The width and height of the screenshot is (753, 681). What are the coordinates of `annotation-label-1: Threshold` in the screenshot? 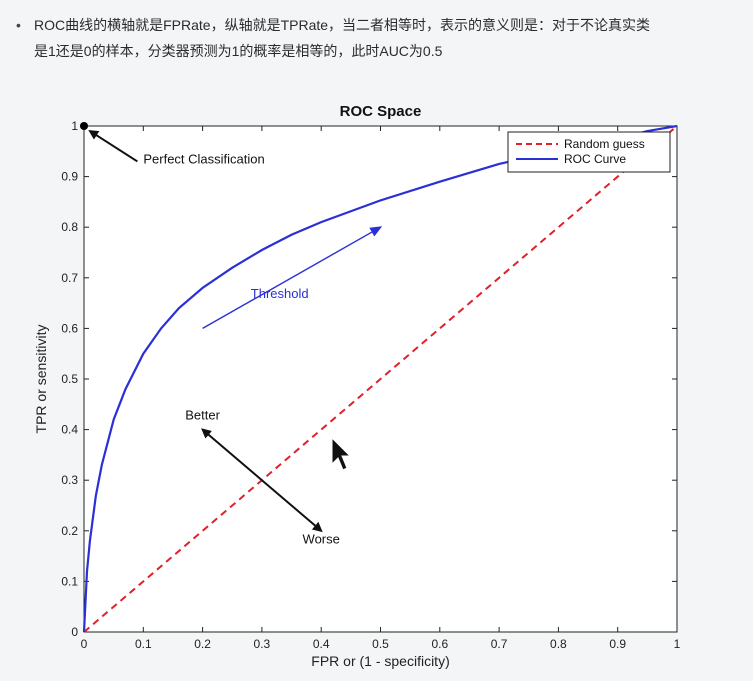 It's located at (280, 293).